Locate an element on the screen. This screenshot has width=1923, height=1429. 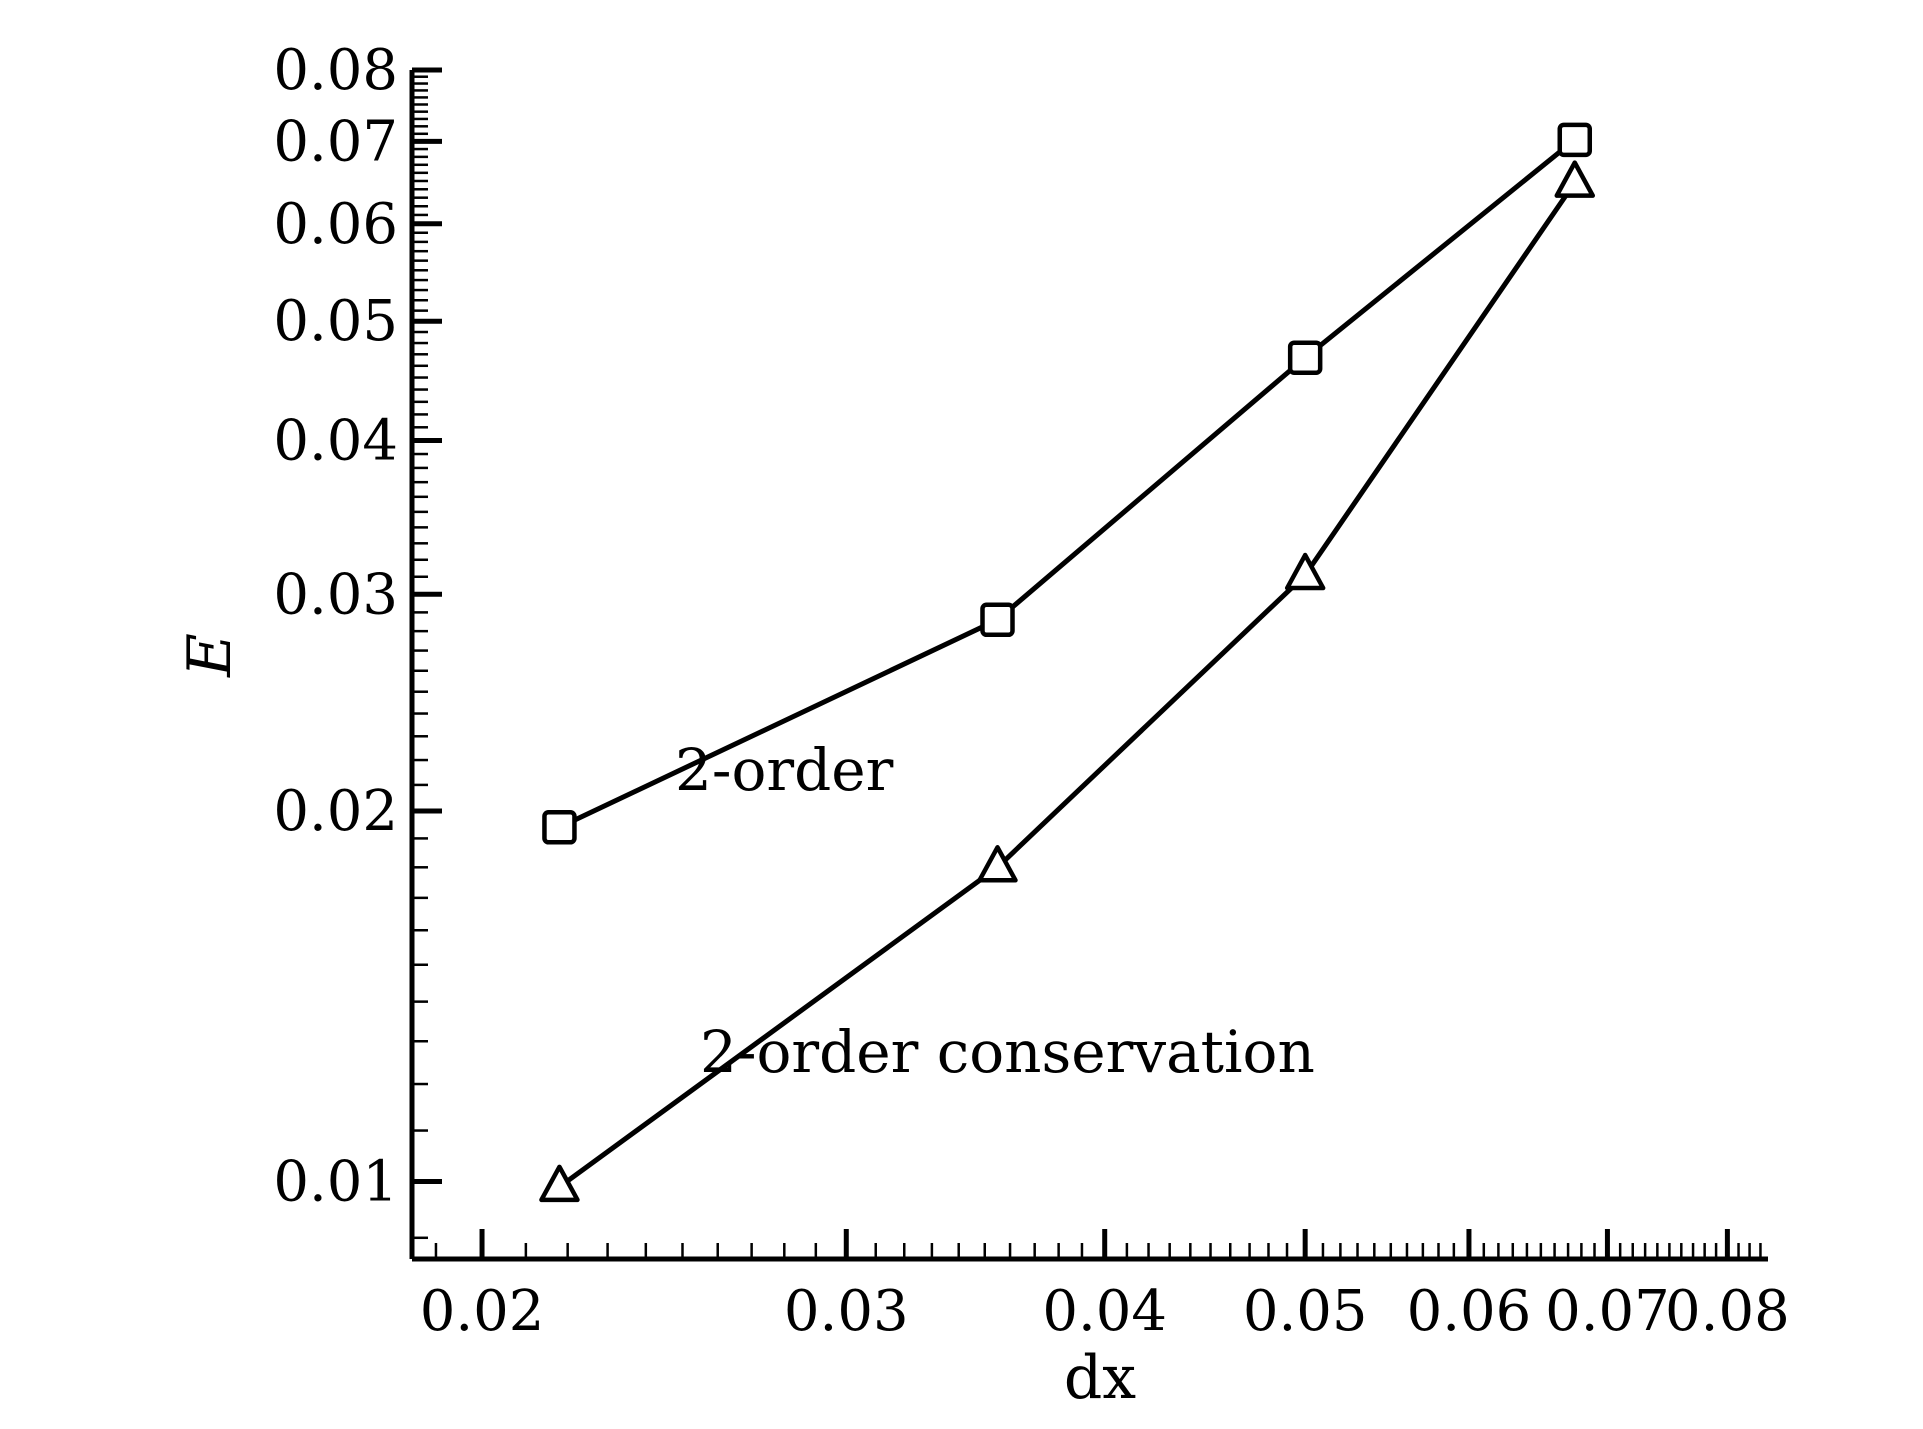
y-tick-label: 0.05 is located at coordinates (335, 321).